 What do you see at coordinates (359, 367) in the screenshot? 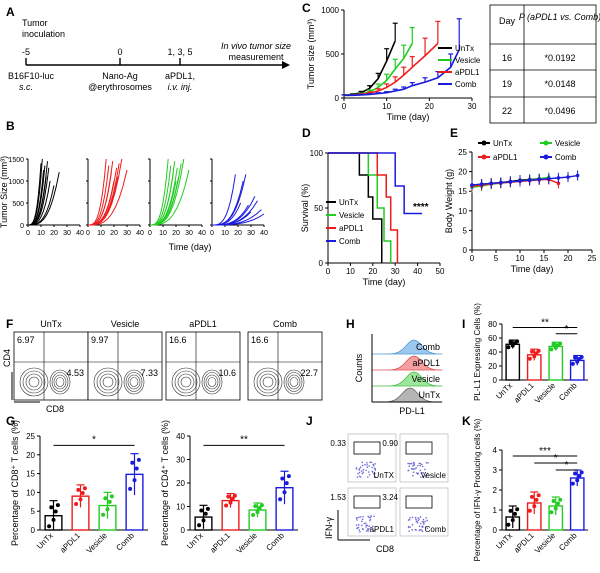
I see `y-axis-title: Counts` at bounding box center [359, 367].